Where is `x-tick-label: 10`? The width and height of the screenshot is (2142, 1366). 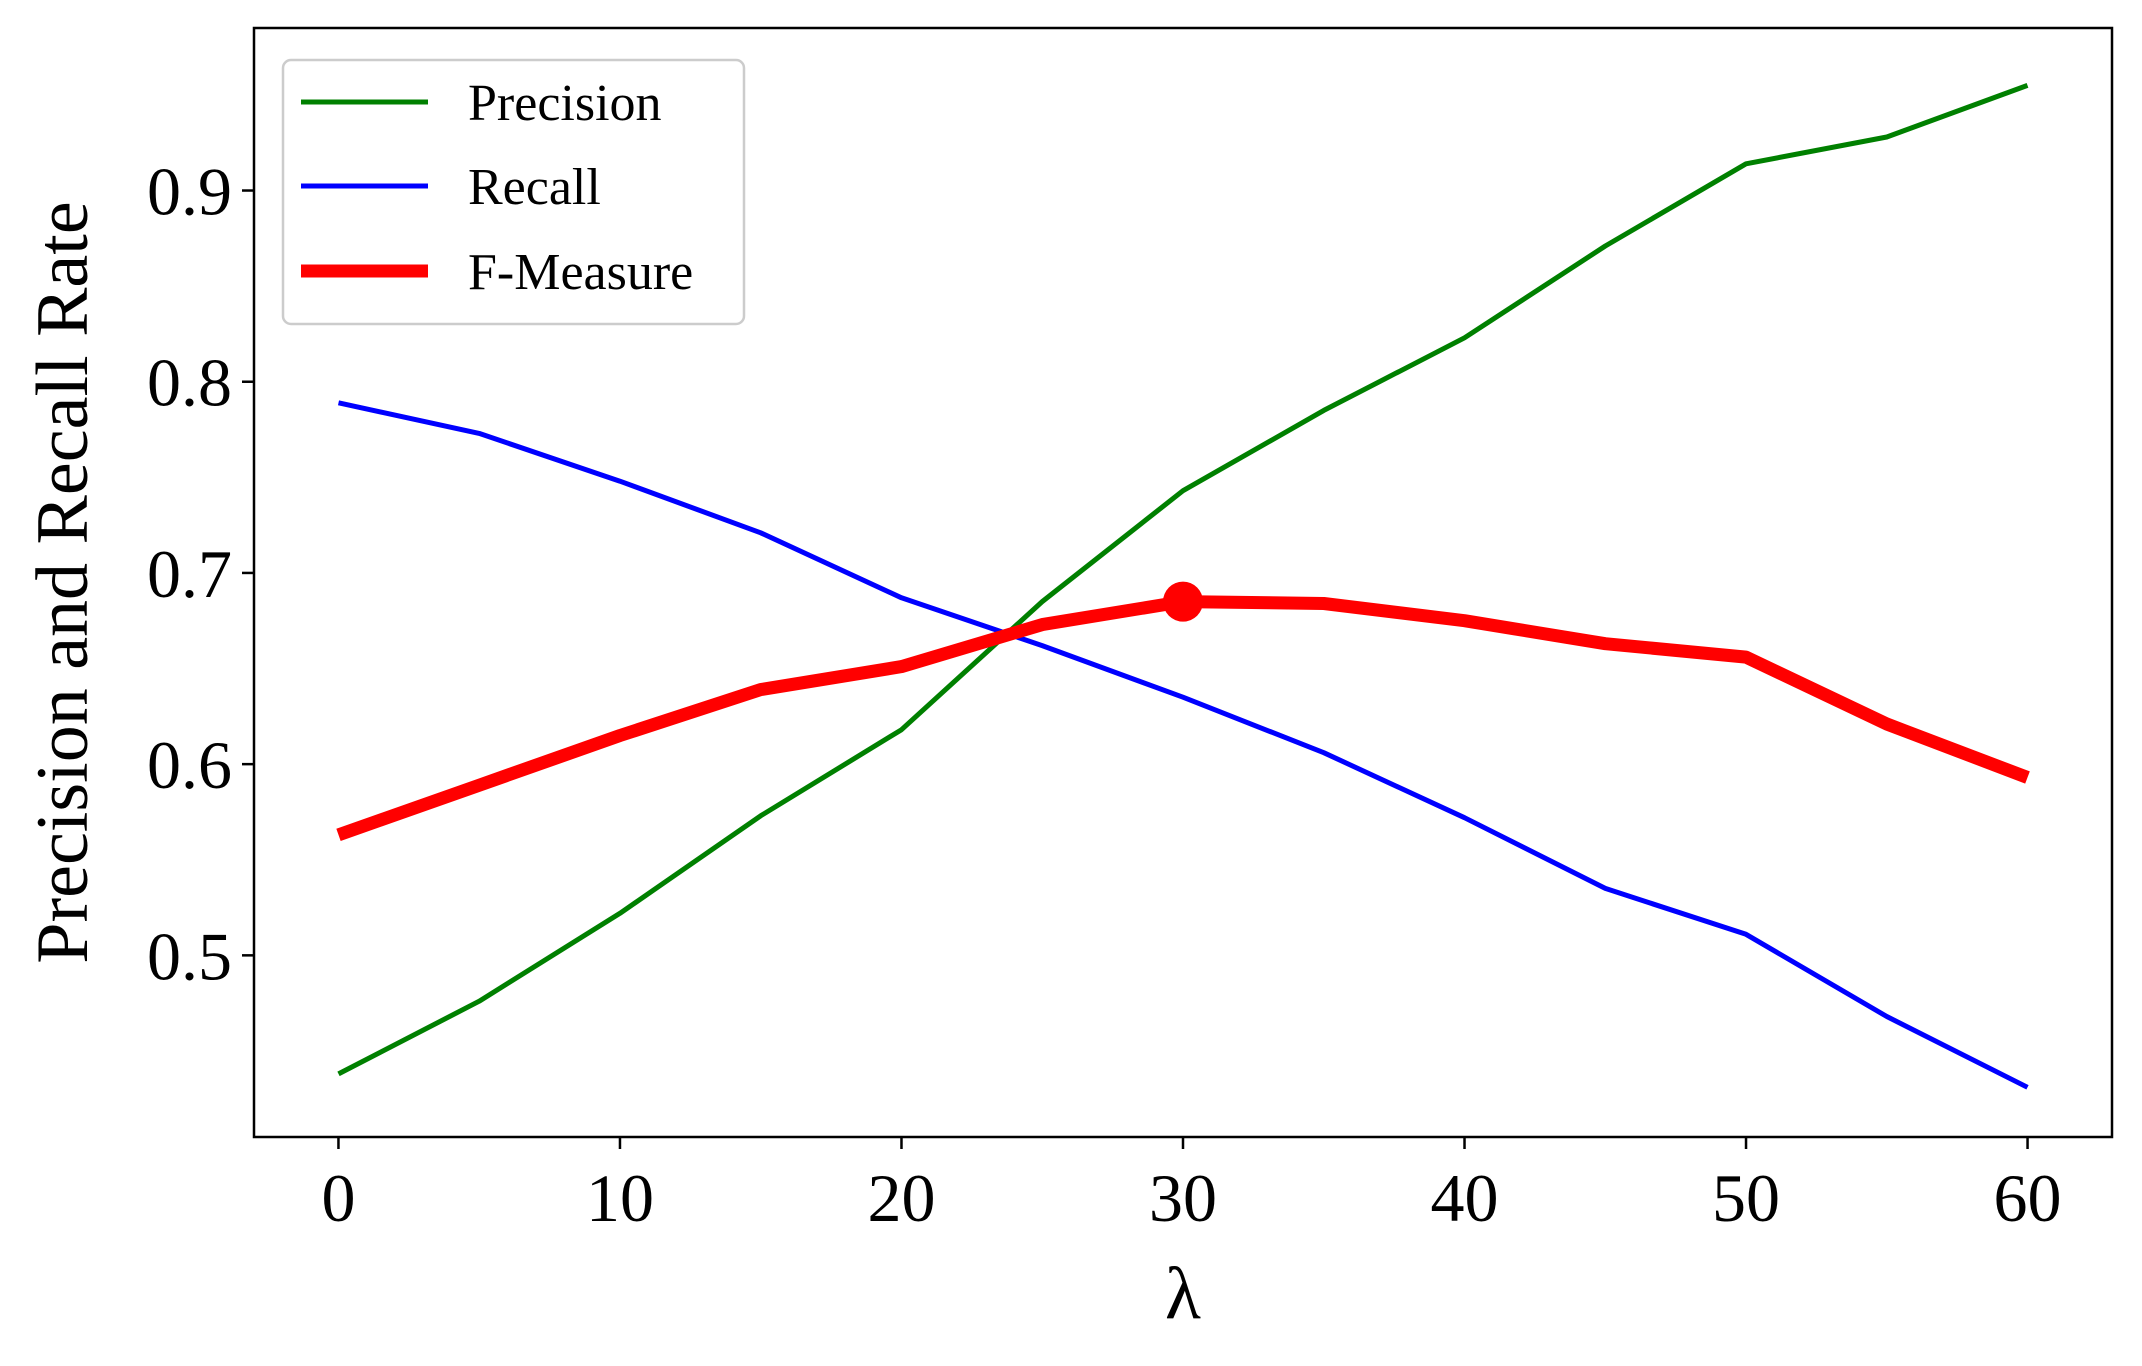
x-tick-label: 10 is located at coordinates (620, 1198).